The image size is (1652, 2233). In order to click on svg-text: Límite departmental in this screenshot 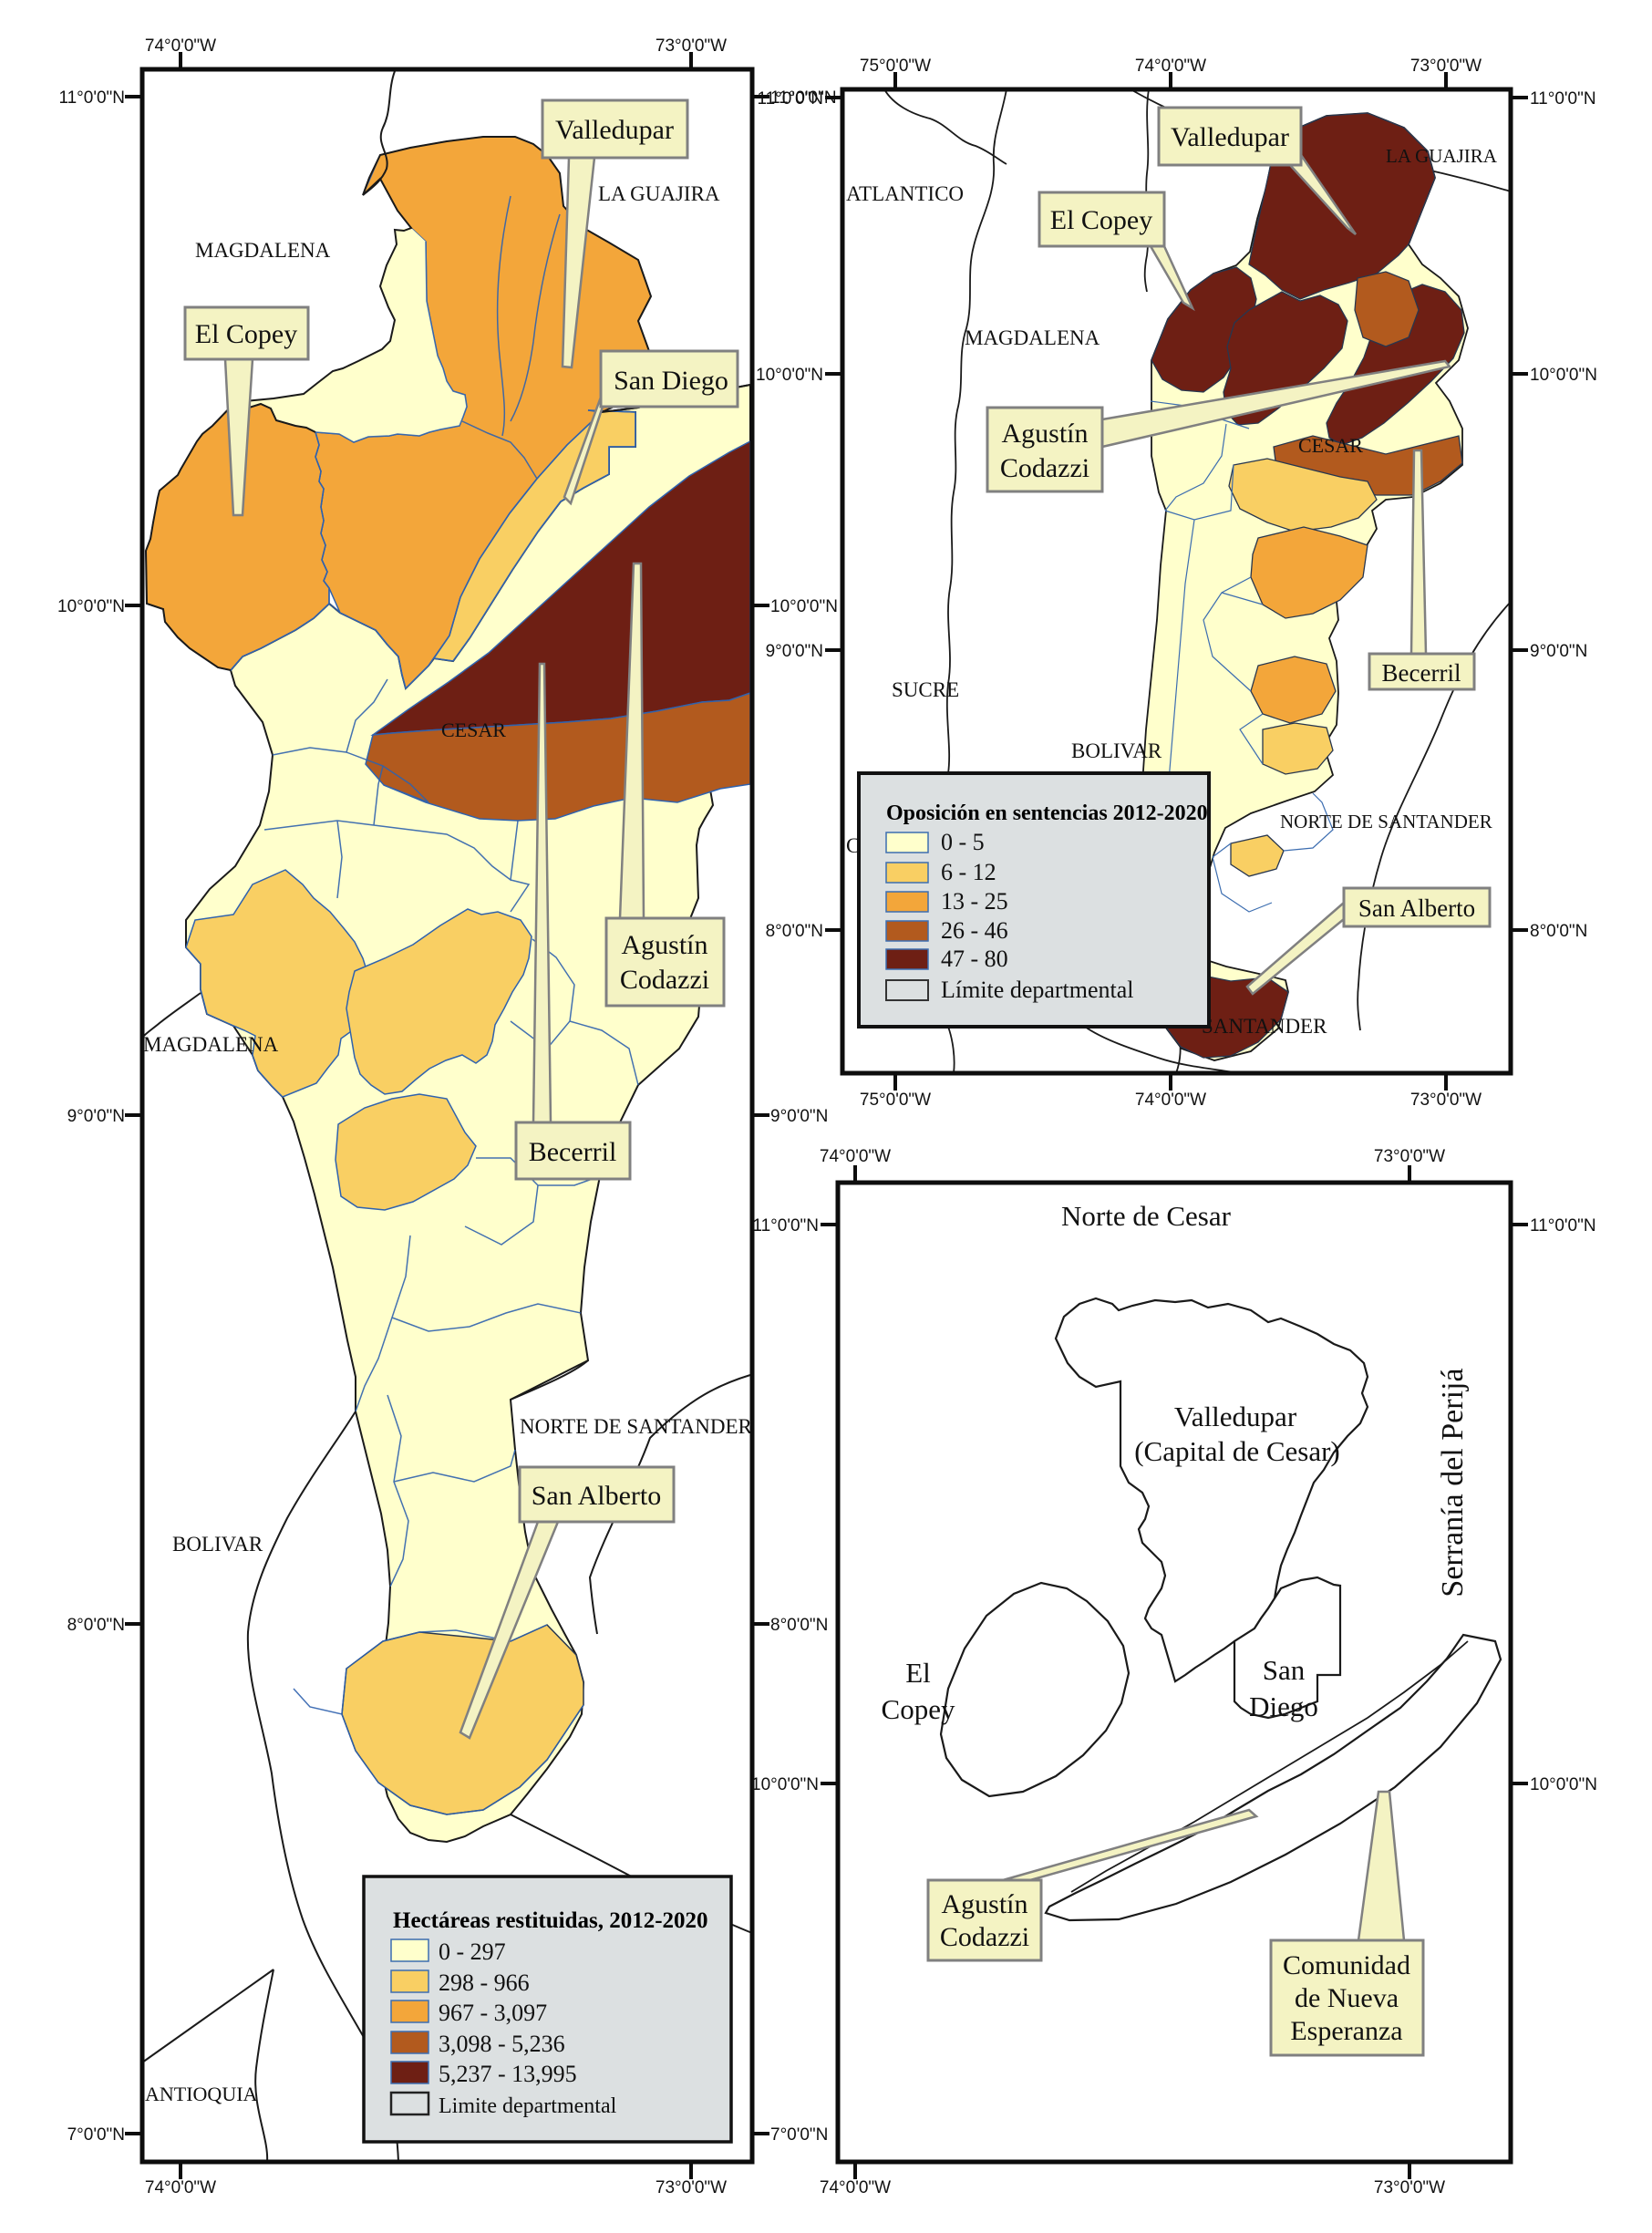, I will do `click(1037, 990)`.